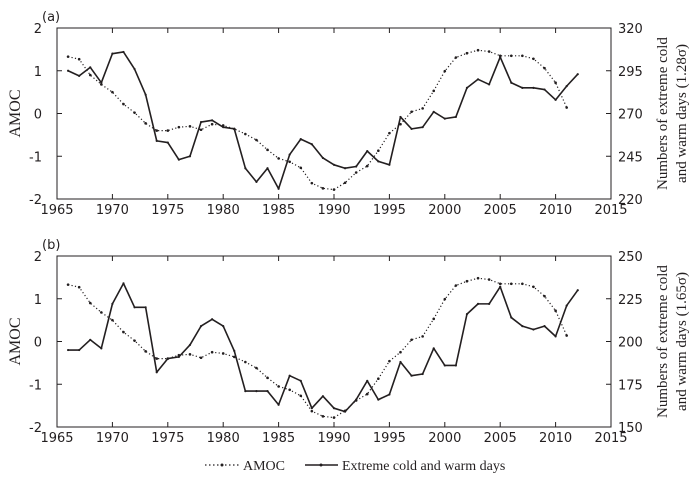 Image resolution: width=700 pixels, height=485 pixels. Describe the element at coordinates (444, 438) in the screenshot. I see `x-tick-label: 2000` at that location.